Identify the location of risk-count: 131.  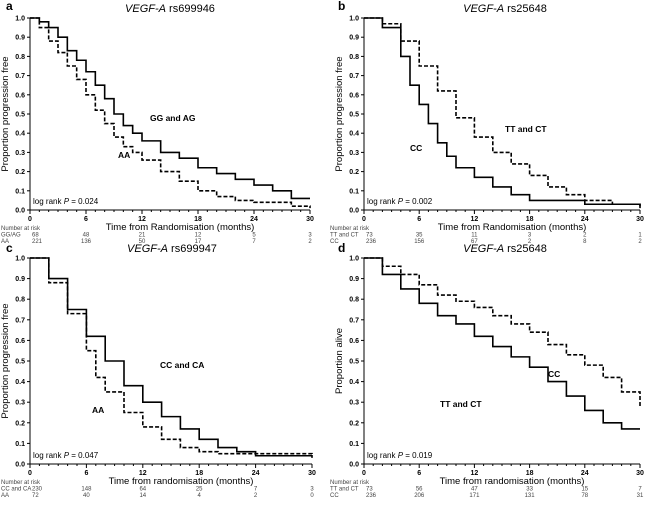
(530, 496).